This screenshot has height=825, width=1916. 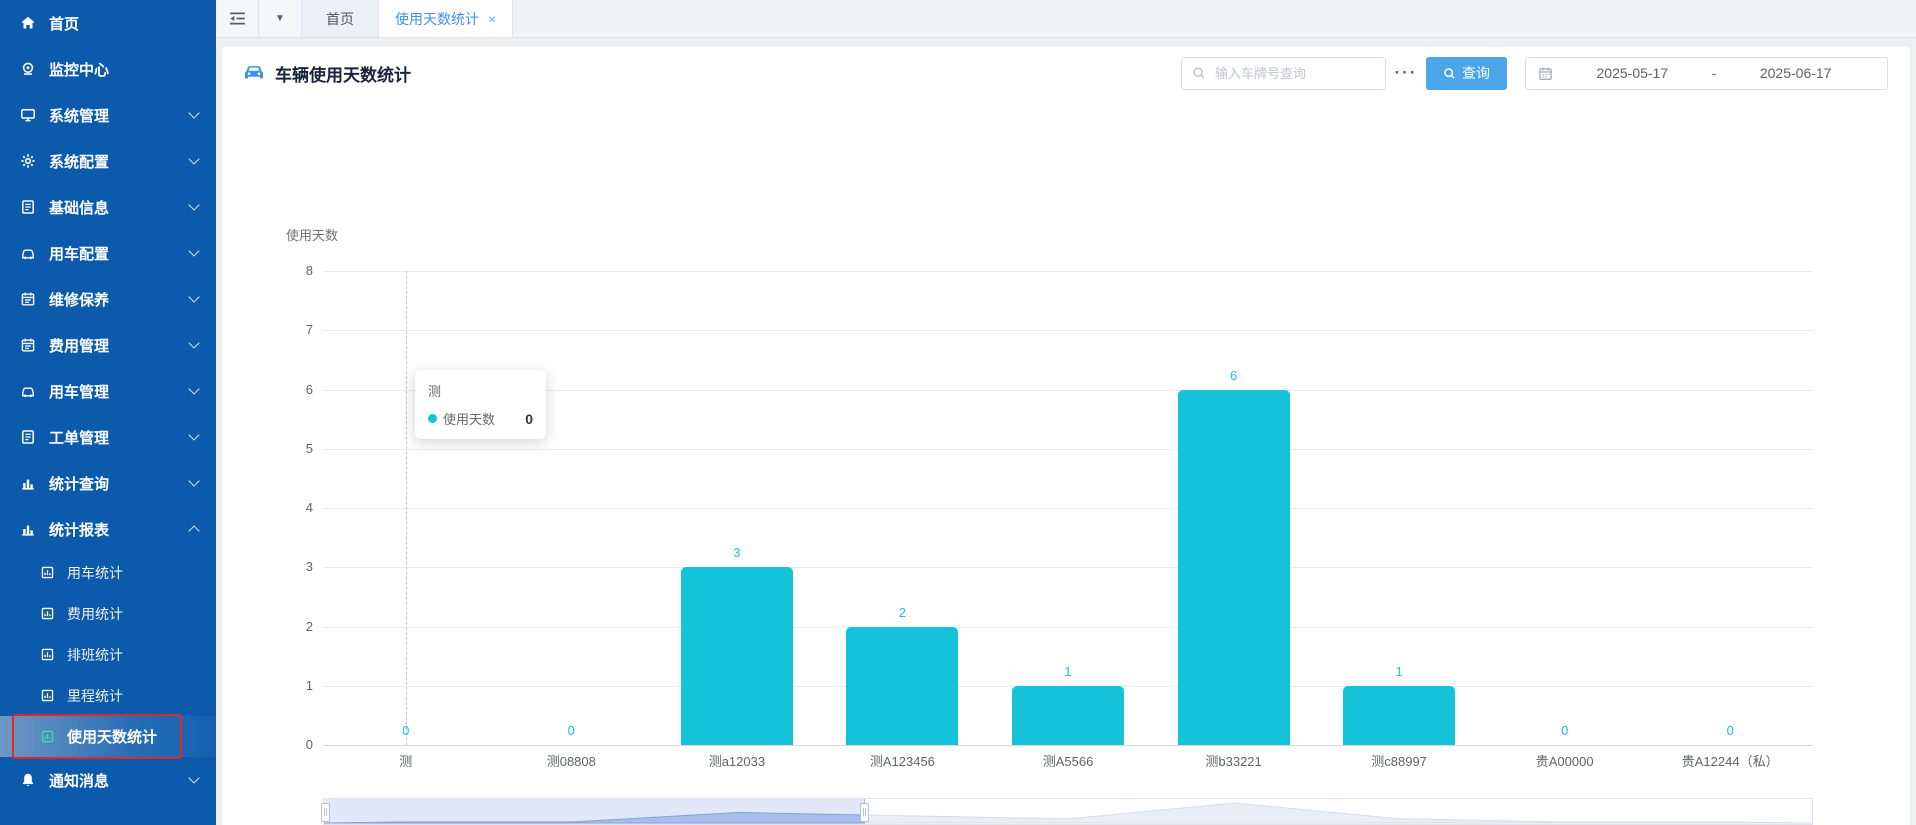 What do you see at coordinates (595, 811) in the screenshot?
I see `datazoom-selected-range` at bounding box center [595, 811].